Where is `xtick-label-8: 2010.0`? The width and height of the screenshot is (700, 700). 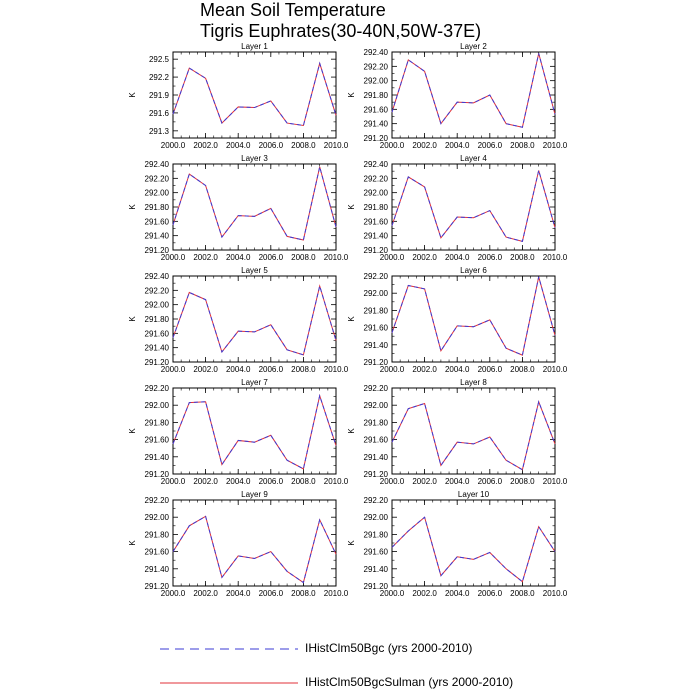 xtick-label-8: 2010.0 is located at coordinates (555, 481).